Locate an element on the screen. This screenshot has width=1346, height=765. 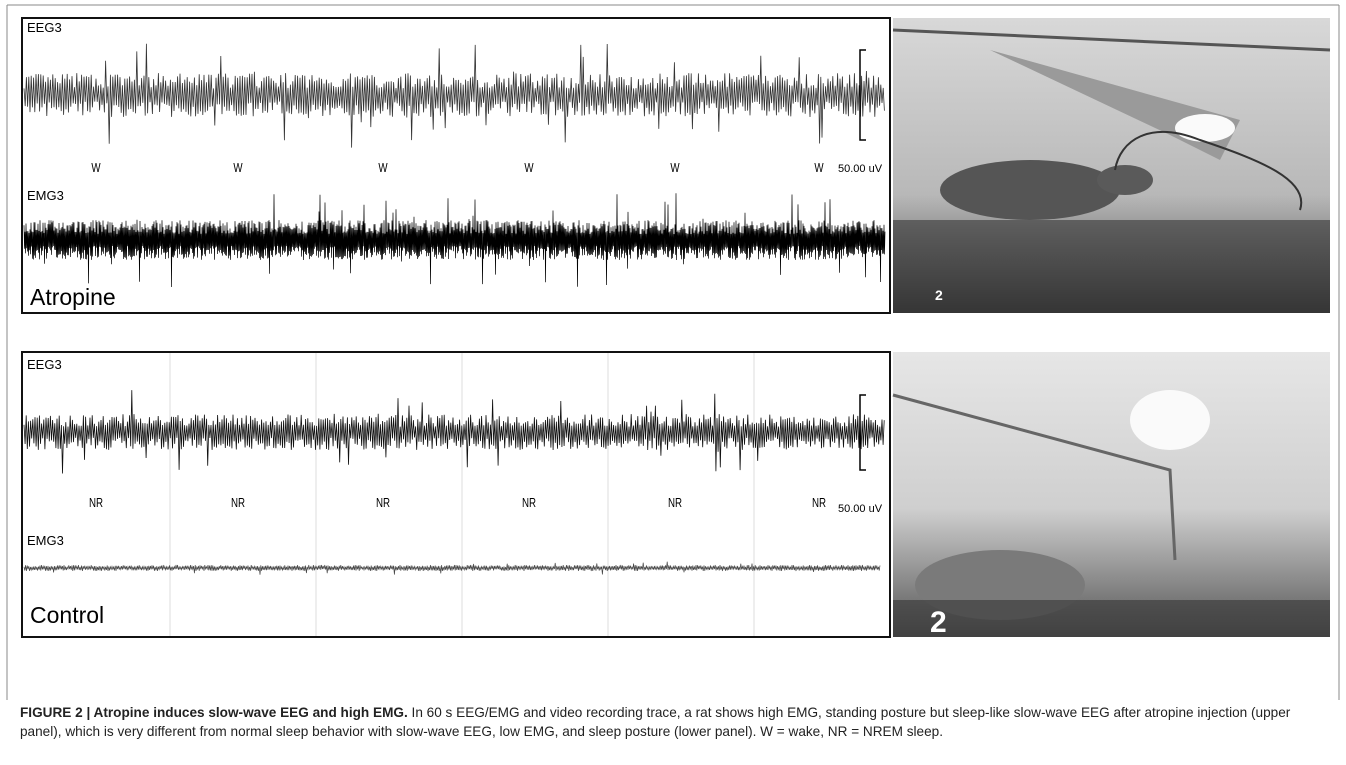
photo-cable is located at coordinates (1208, 170).